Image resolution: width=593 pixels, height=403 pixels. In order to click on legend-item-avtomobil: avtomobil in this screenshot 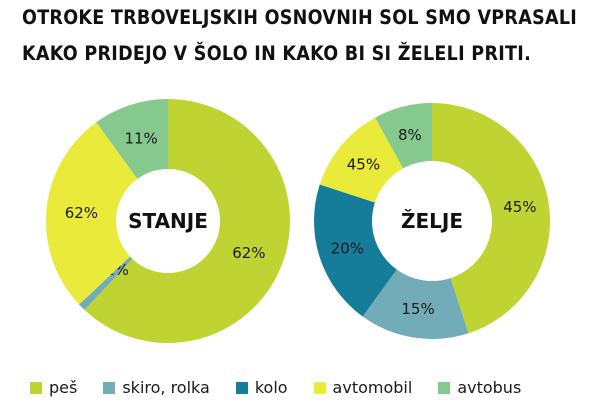, I will do `click(363, 387)`.